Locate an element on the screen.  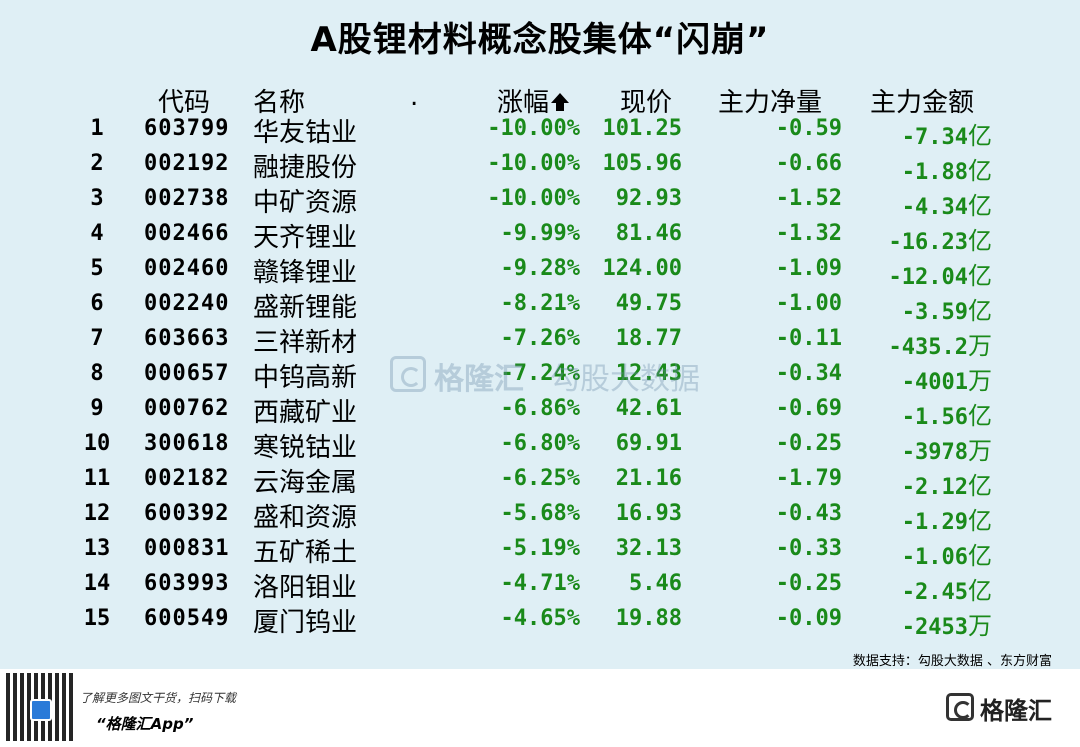
stock-code: 000831 is located at coordinates (187, 548).